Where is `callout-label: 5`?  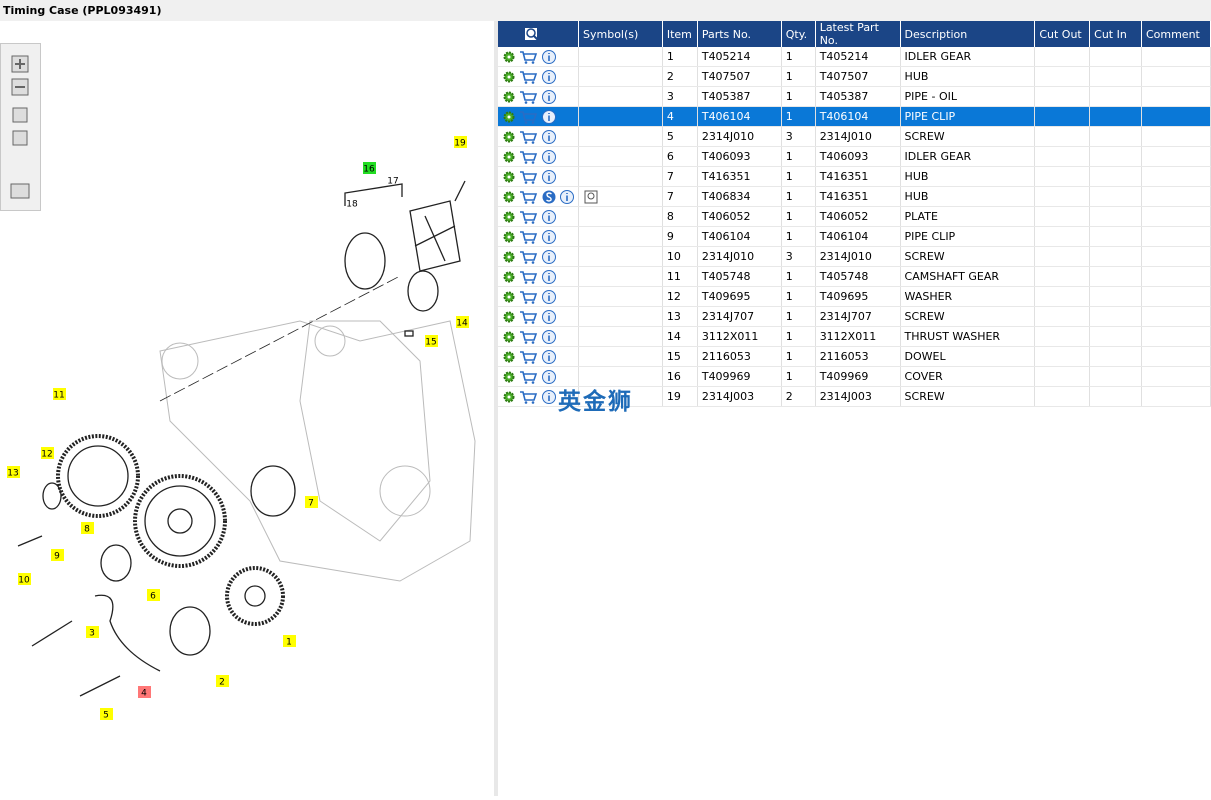
callout-label: 5 is located at coordinates (106, 716).